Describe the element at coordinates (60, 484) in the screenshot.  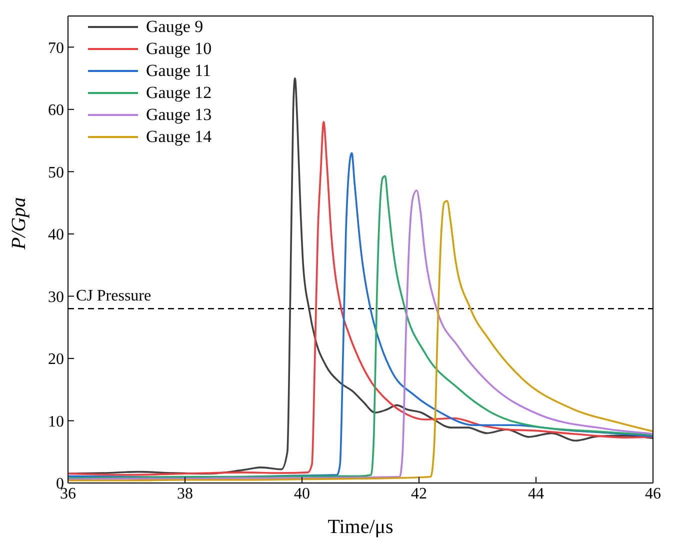
I see `y-tick-label: 0` at that location.